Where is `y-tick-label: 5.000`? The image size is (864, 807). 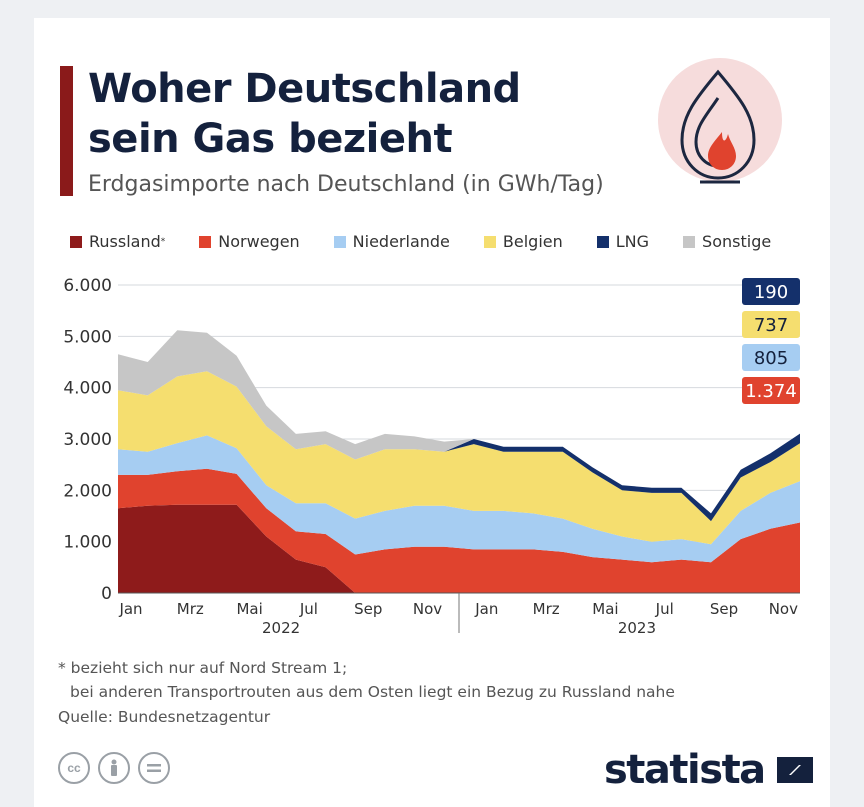 y-tick-label: 5.000 is located at coordinates (87, 337).